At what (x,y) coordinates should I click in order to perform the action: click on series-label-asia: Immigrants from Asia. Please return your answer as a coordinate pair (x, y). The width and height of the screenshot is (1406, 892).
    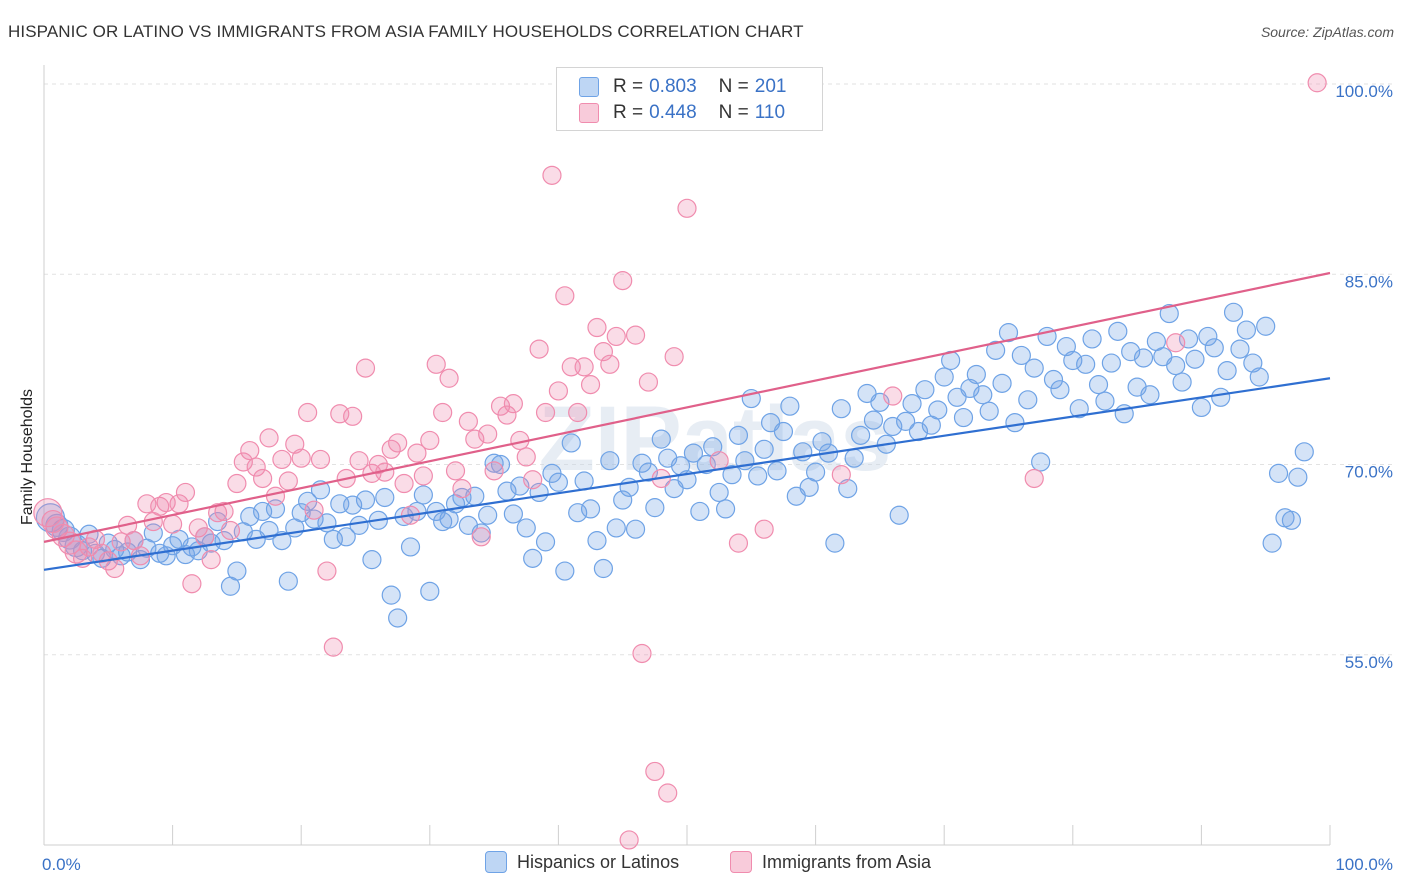
    Looking at the image, I should click on (847, 861).